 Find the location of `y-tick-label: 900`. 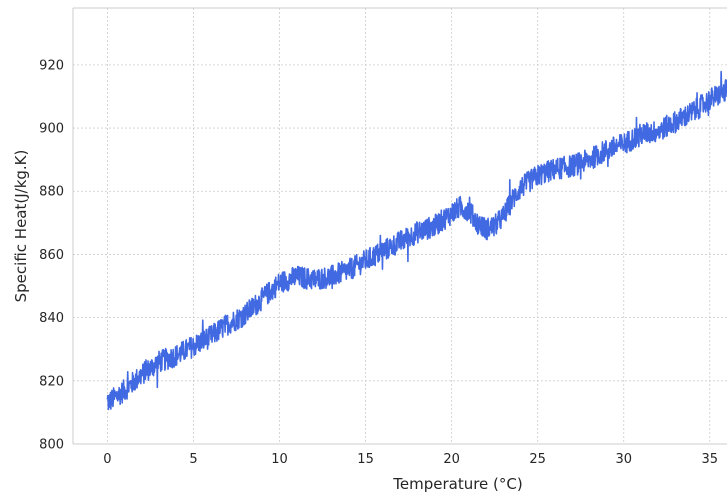

y-tick-label: 900 is located at coordinates (51, 129).